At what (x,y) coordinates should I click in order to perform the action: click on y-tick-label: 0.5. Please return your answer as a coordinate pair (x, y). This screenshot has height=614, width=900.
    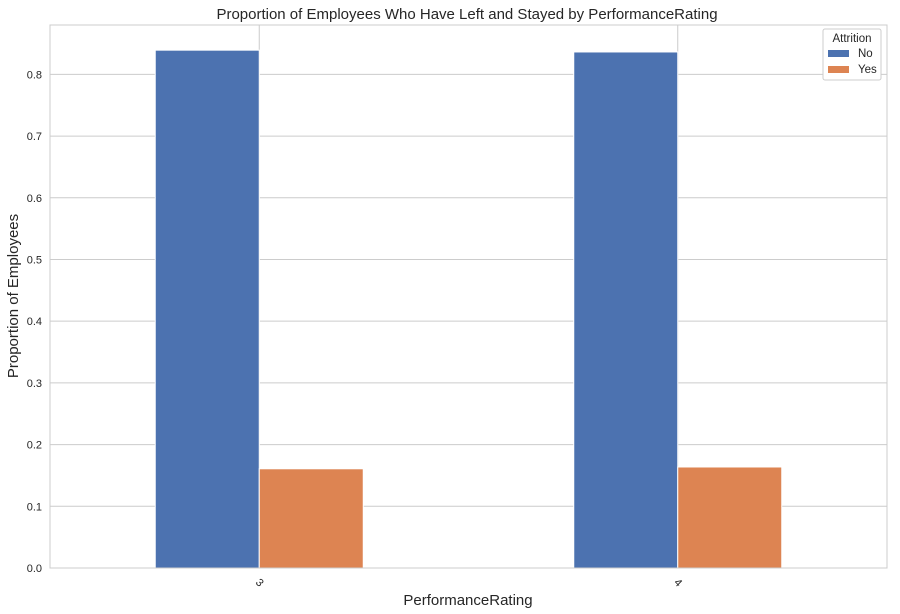
    Looking at the image, I should click on (34, 260).